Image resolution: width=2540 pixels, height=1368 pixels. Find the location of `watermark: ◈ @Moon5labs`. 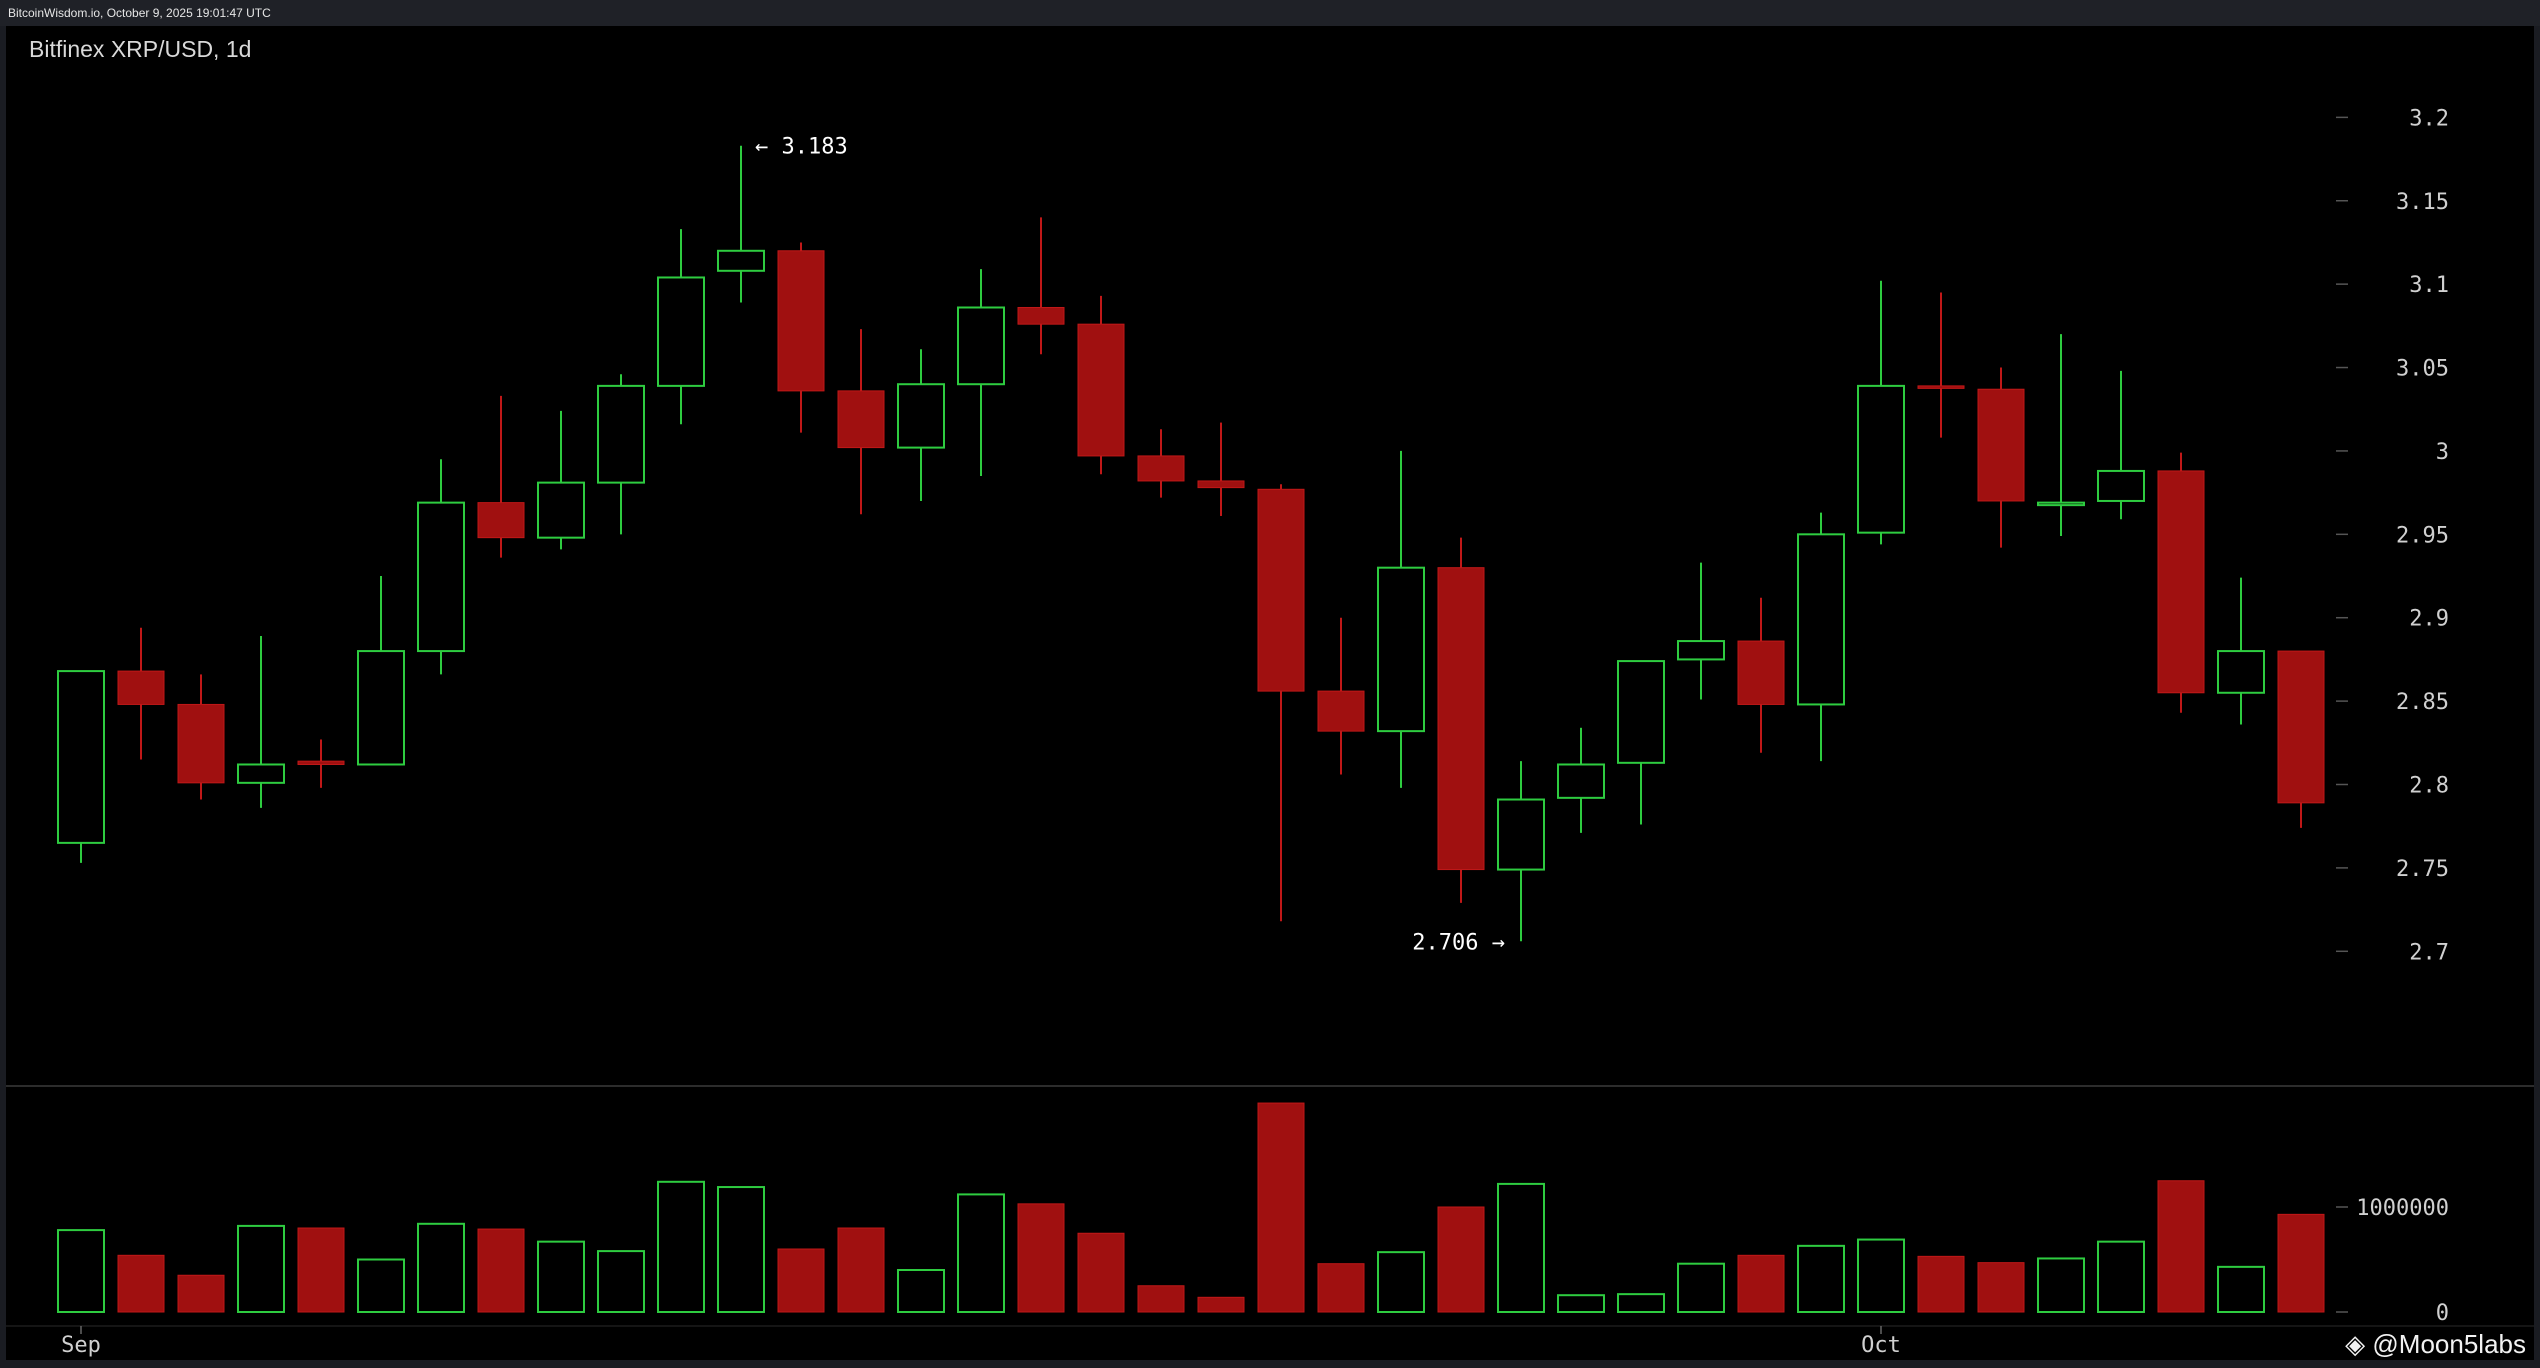

watermark: ◈ @Moon5labs is located at coordinates (2435, 1344).